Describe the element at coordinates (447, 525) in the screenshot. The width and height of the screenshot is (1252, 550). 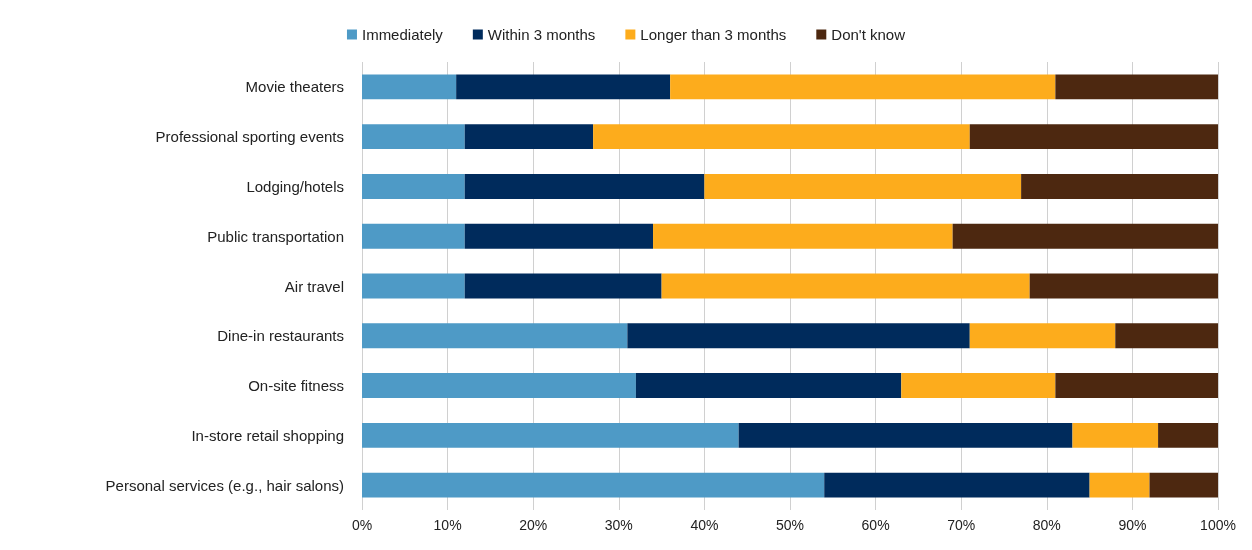
I see `x-tick-label: 10%` at that location.